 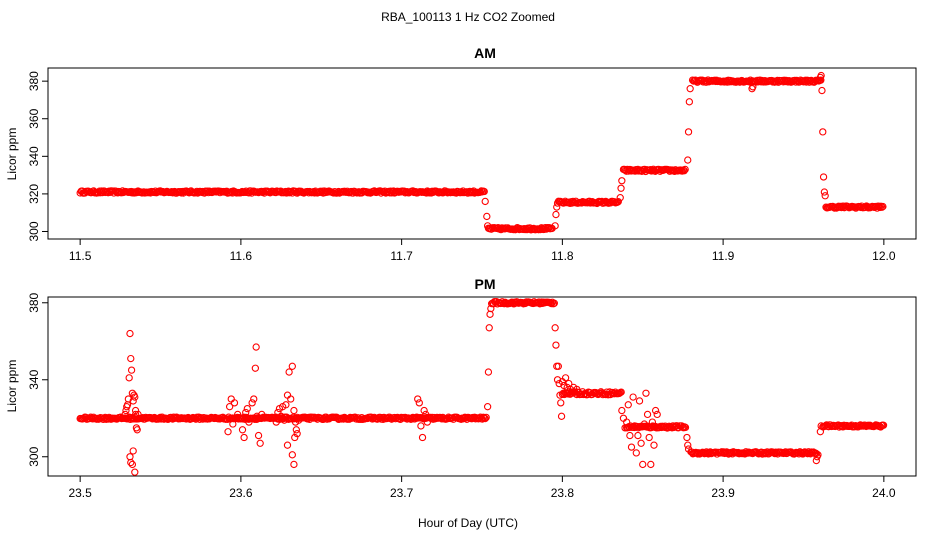 What do you see at coordinates (34, 194) in the screenshot?
I see `am-y-tick-label: 320` at bounding box center [34, 194].